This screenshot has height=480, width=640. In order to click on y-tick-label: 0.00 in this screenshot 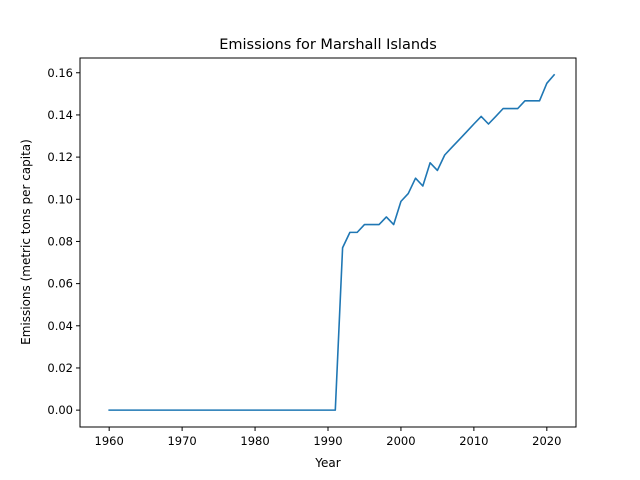, I will do `click(60, 410)`.